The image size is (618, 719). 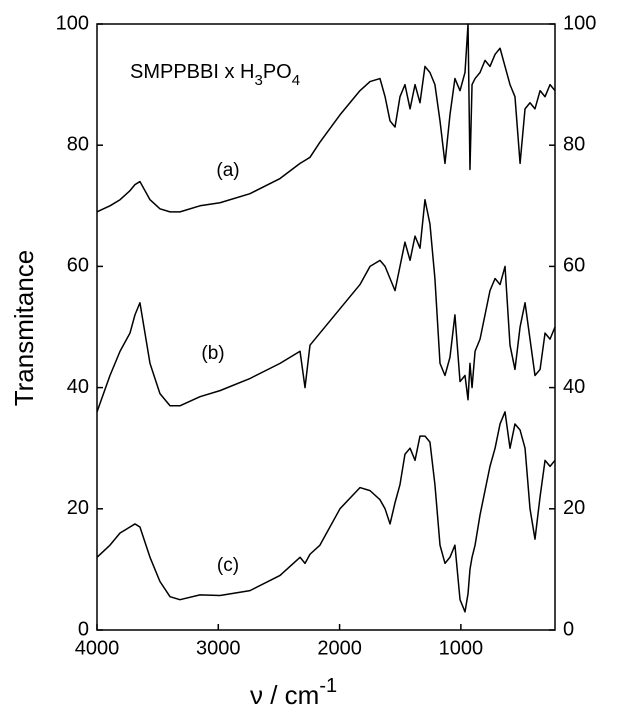 What do you see at coordinates (78, 266) in the screenshot?
I see `y-tick-label: 60` at bounding box center [78, 266].